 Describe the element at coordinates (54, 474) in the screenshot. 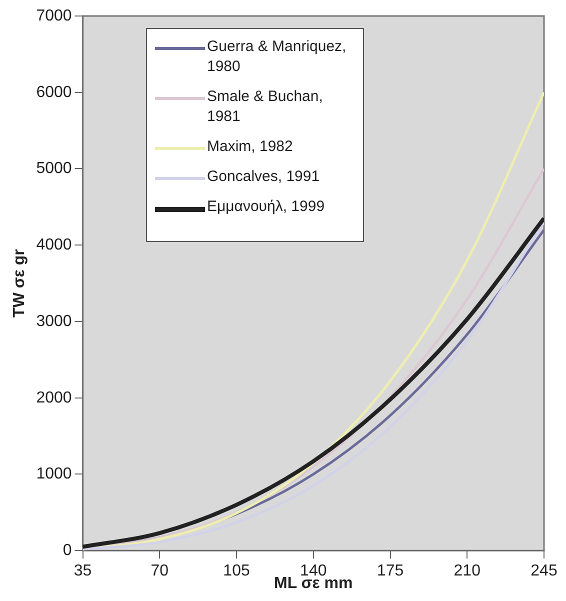

I see `y-tick-label: 1000` at that location.